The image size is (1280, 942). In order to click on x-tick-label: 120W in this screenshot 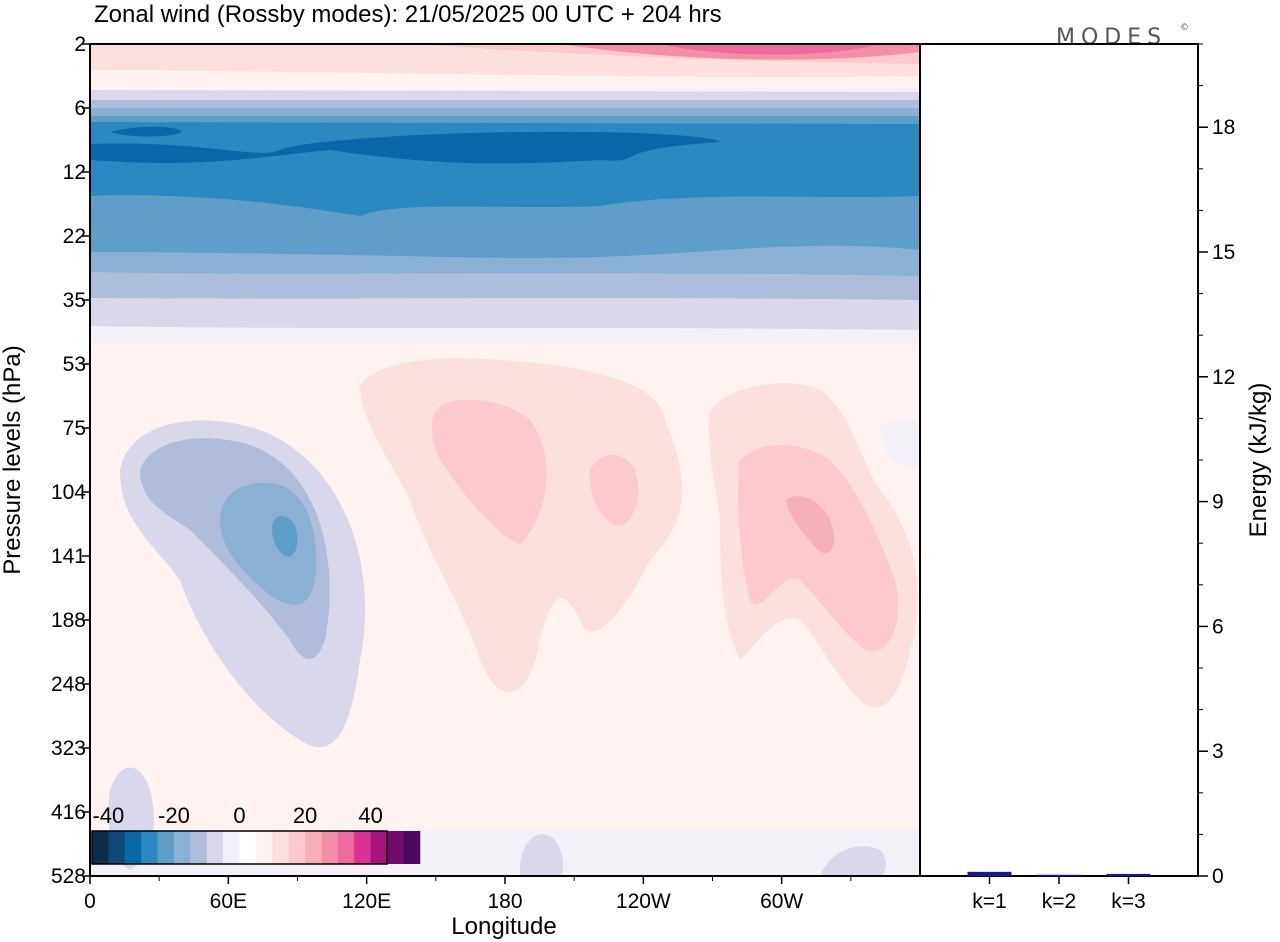, I will do `click(643, 901)`.